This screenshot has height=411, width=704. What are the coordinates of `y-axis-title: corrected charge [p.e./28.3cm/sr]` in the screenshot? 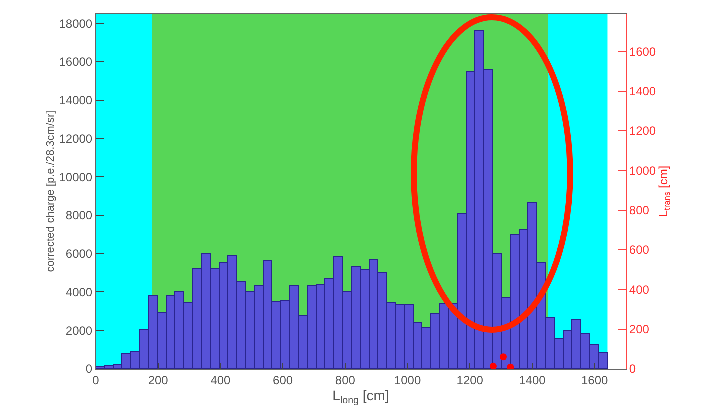 It's located at (50, 191).